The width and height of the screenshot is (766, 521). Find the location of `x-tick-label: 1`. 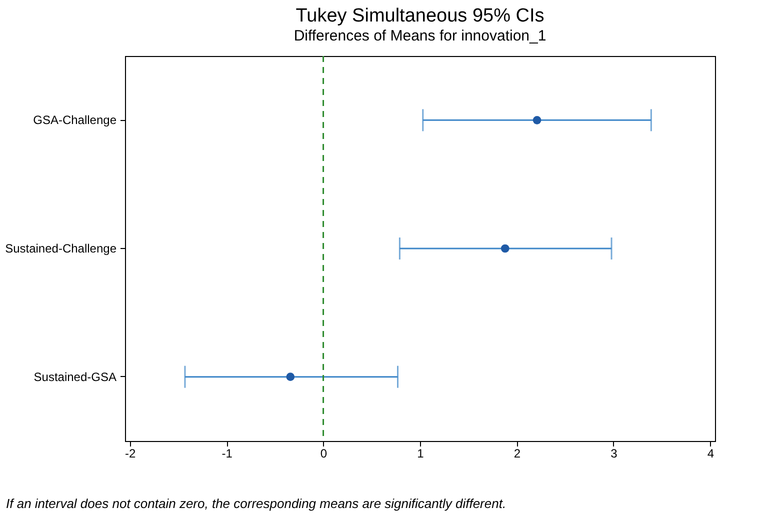

x-tick-label: 1 is located at coordinates (420, 453).